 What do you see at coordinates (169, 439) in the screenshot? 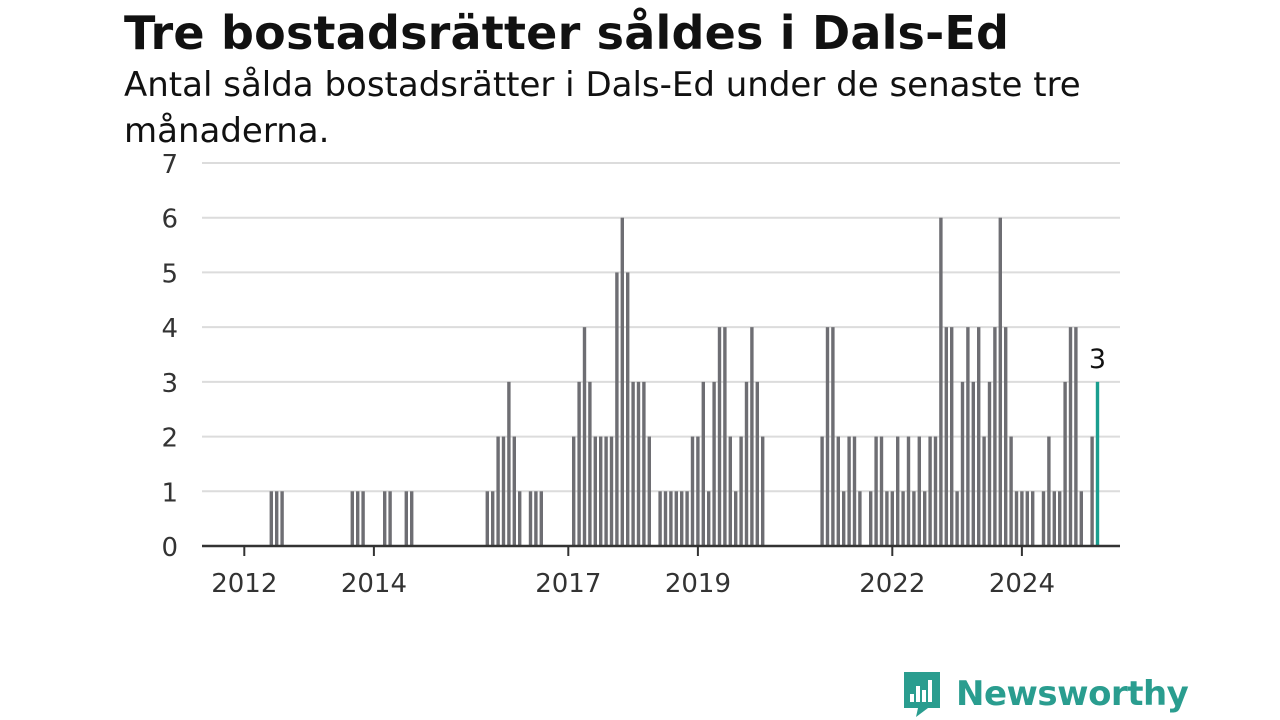
I see `y-tick-label: 2` at bounding box center [169, 439].